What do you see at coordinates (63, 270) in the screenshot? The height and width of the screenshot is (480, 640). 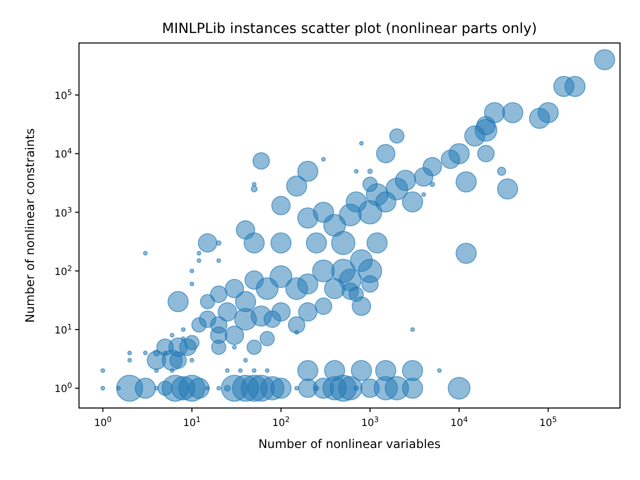 I see `y-tick-label: 10$^{2}$` at bounding box center [63, 270].